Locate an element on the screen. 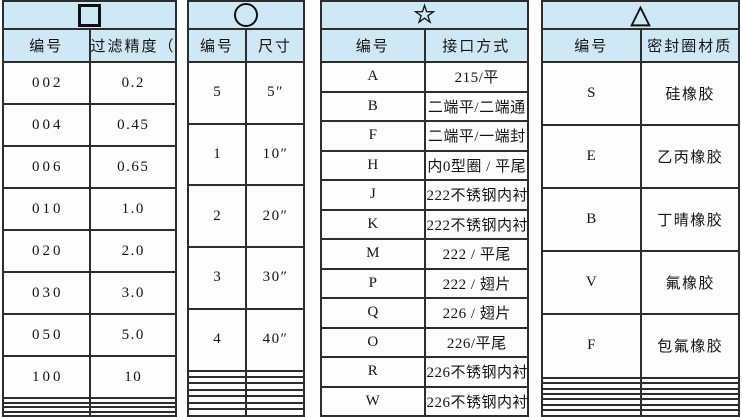  cell-value: 215/平 is located at coordinates (476, 77).